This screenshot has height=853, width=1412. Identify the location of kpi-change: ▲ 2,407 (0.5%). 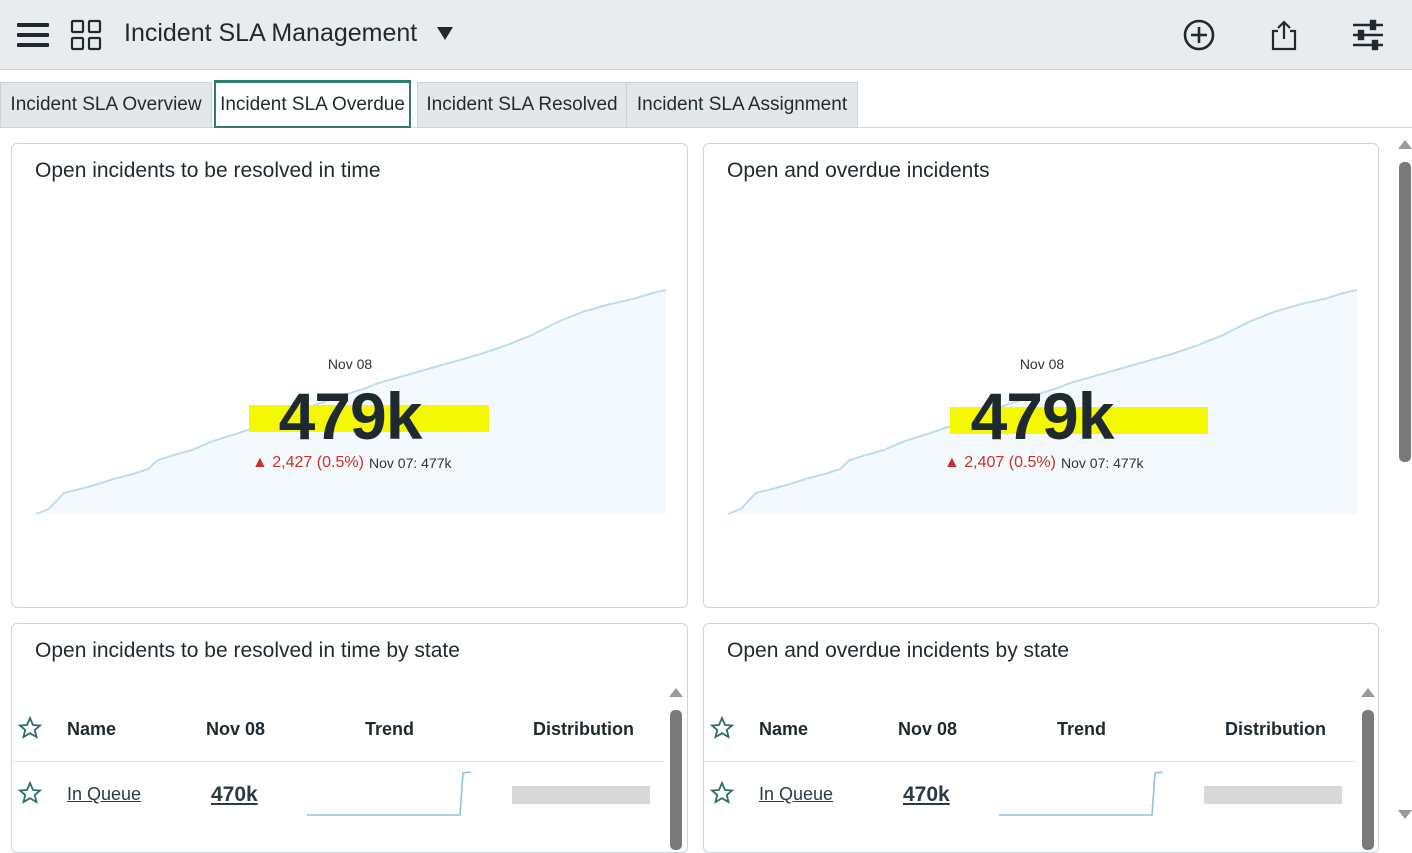
(1000, 462).